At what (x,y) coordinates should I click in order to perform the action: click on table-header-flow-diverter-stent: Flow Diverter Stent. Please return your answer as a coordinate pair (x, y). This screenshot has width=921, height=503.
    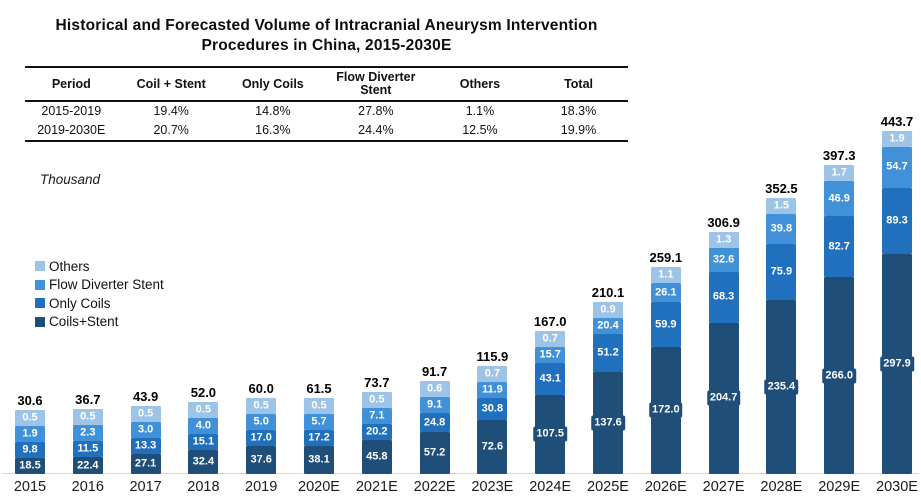
    Looking at the image, I should click on (375, 84).